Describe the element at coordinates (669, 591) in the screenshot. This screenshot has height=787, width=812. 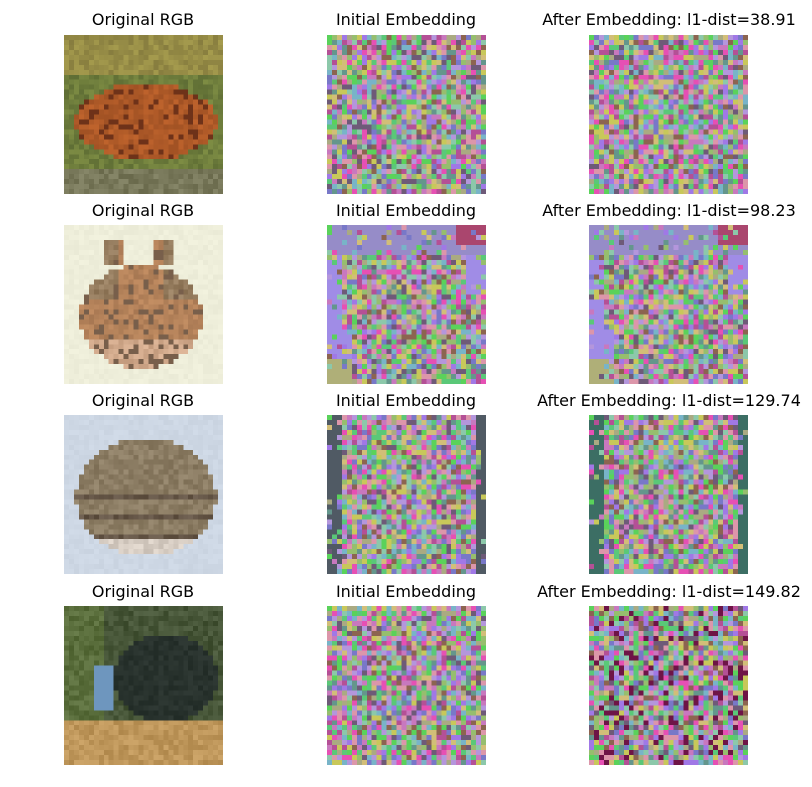
I see `panel-title-after-embedding: After Embedding: l1-dist=149.82` at that location.